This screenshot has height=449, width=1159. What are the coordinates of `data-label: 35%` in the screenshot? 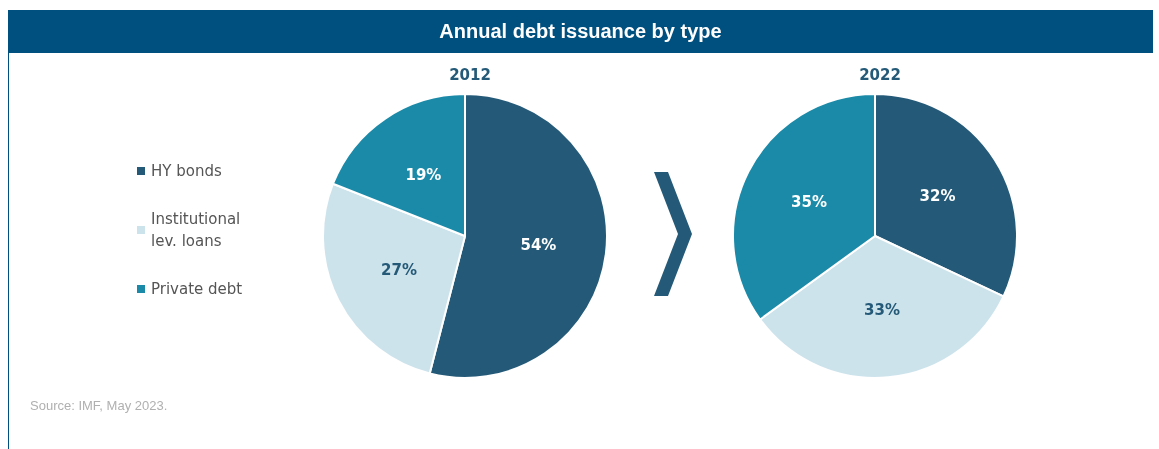 It's located at (809, 202).